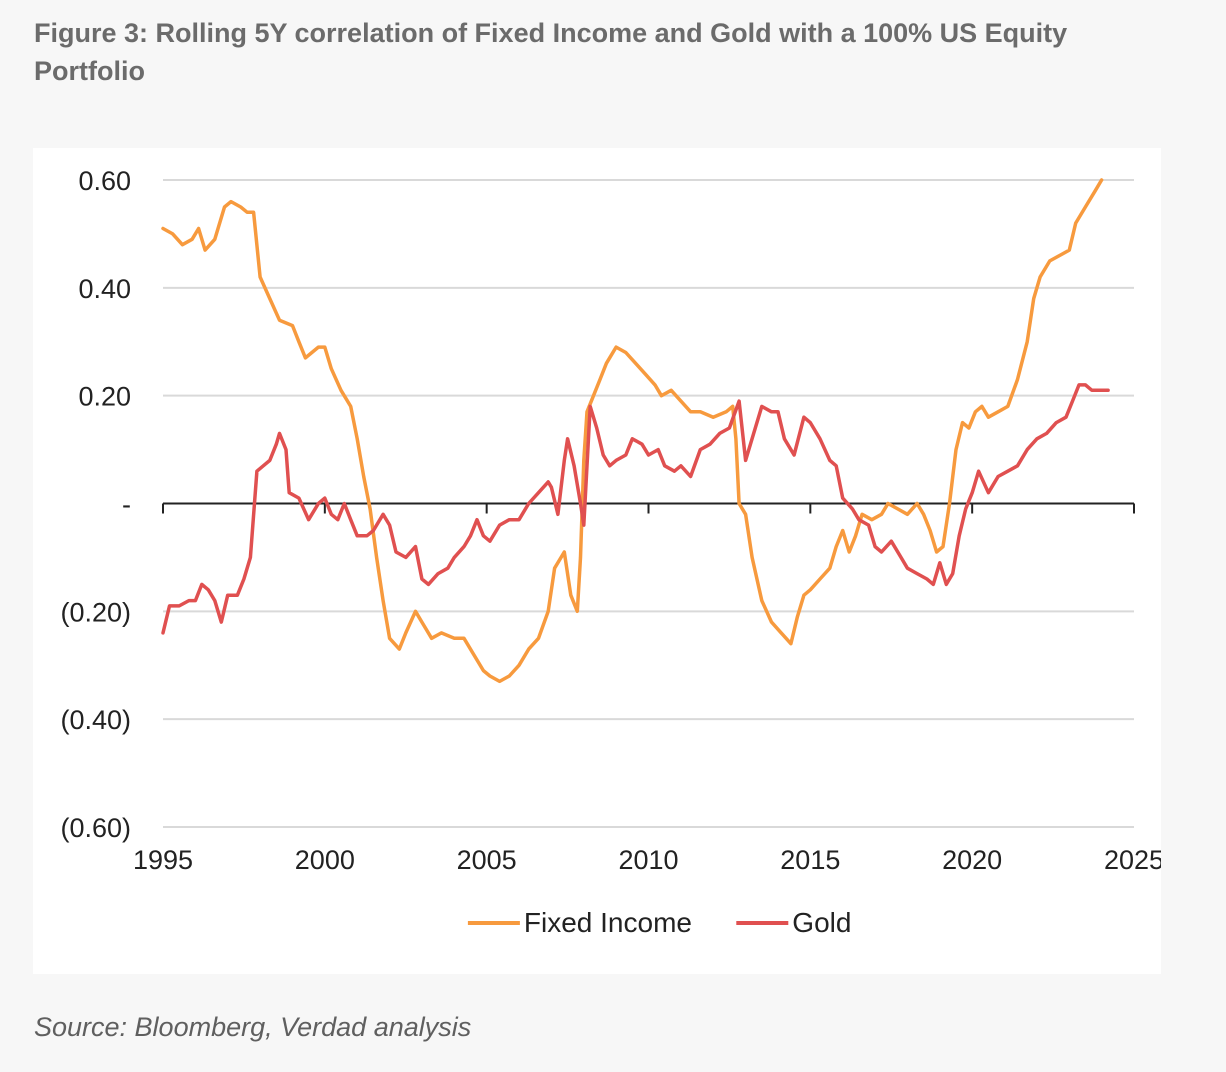  What do you see at coordinates (104, 397) in the screenshot?
I see `y-tick-label: 0.20` at bounding box center [104, 397].